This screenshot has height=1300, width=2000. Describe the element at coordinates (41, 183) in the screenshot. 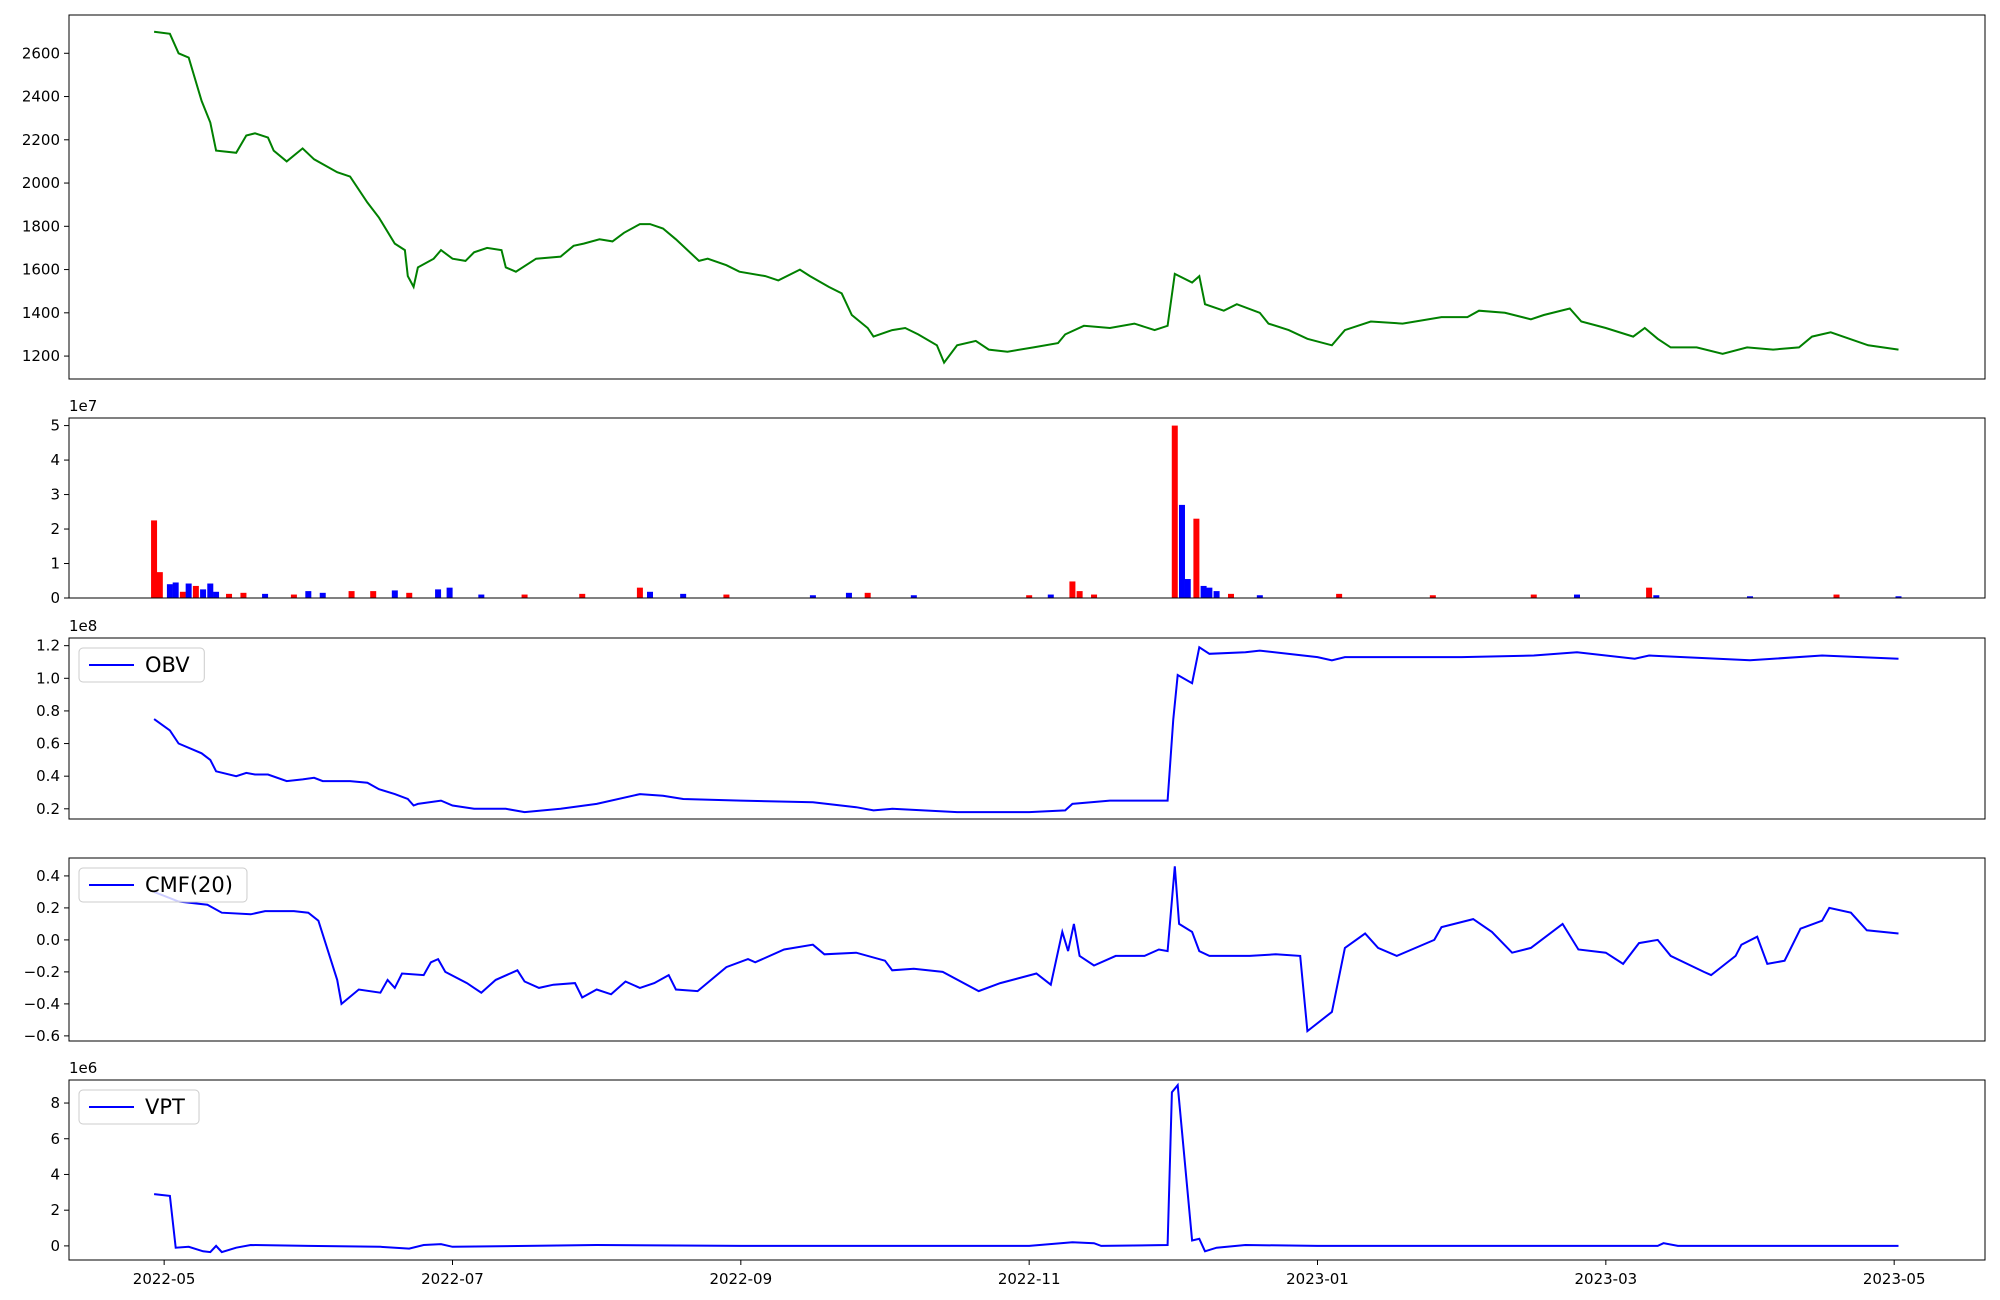

I see `y-tick-label: 2000` at that location.